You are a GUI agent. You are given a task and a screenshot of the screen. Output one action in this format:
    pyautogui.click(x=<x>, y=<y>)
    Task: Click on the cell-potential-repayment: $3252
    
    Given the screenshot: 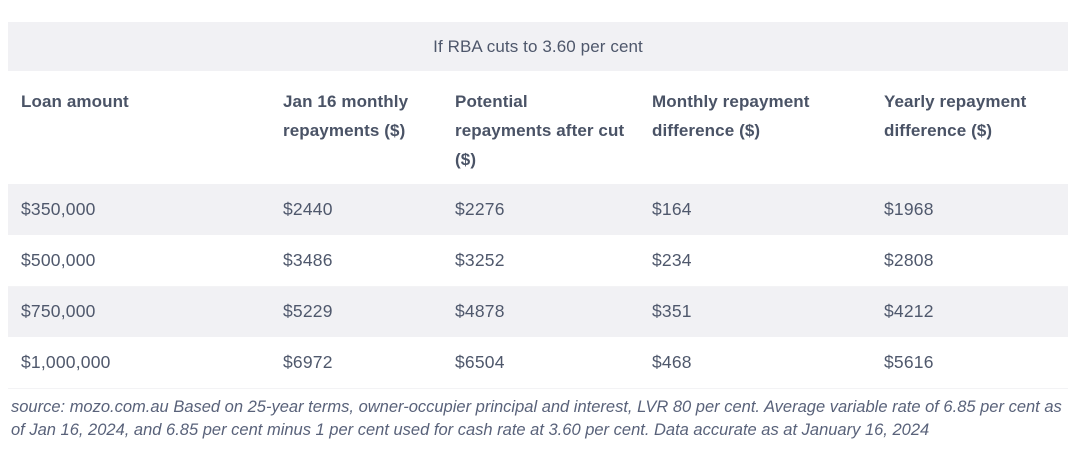 What is the action you would take?
    pyautogui.click(x=540, y=261)
    